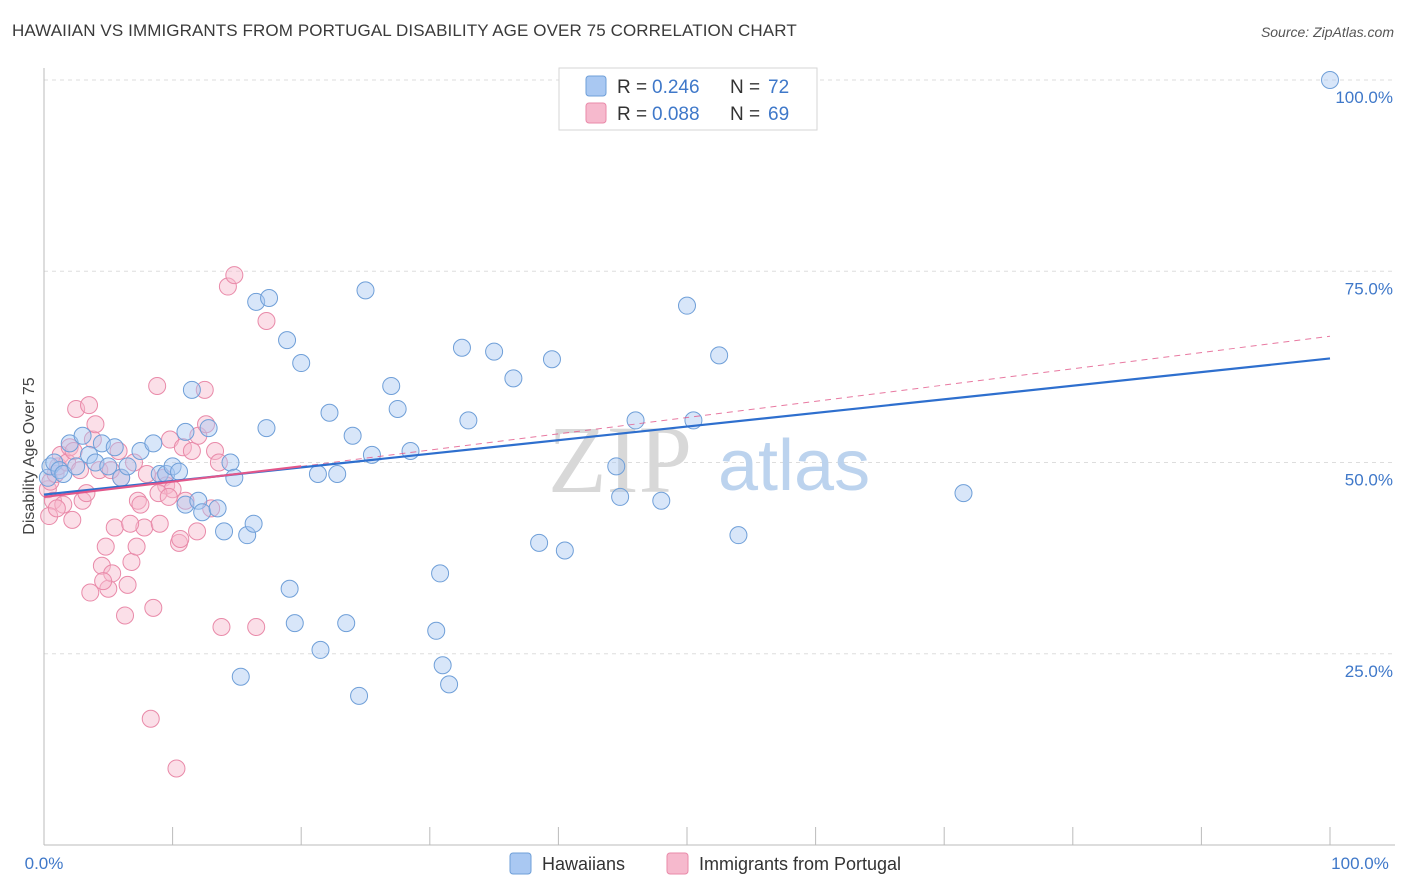 The image size is (1406, 892). What do you see at coordinates (800, 864) in the screenshot?
I see `bottom-legend-label-portugal: Immigrants from Portugal` at bounding box center [800, 864].